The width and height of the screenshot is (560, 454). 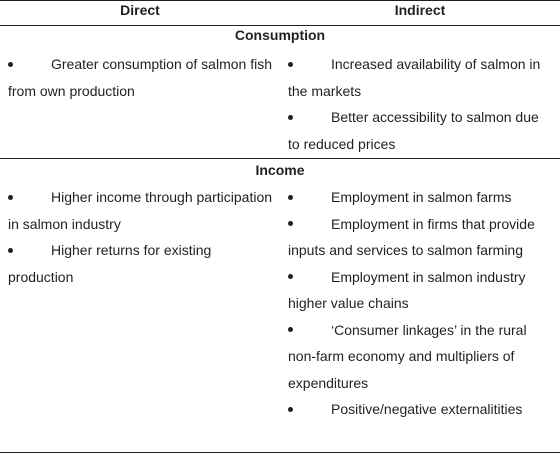 What do you see at coordinates (280, 170) in the screenshot?
I see `section-title-income: Income` at bounding box center [280, 170].